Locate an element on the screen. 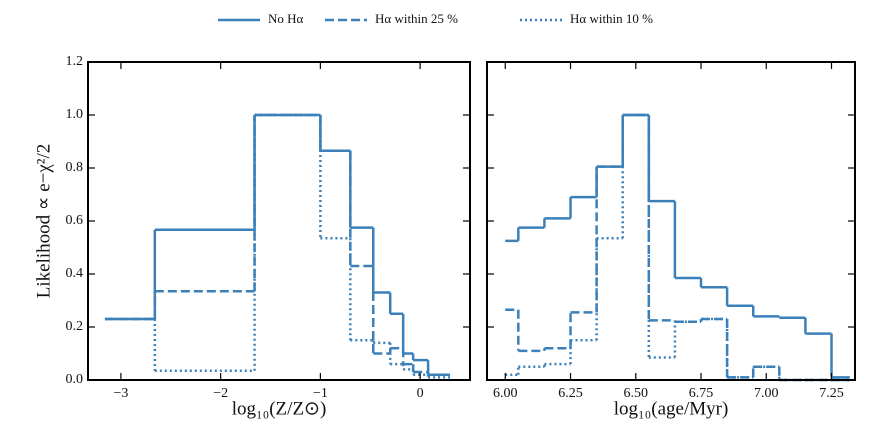 This screenshot has height=444, width=888. x-tick-label: 7.00 is located at coordinates (766, 393).